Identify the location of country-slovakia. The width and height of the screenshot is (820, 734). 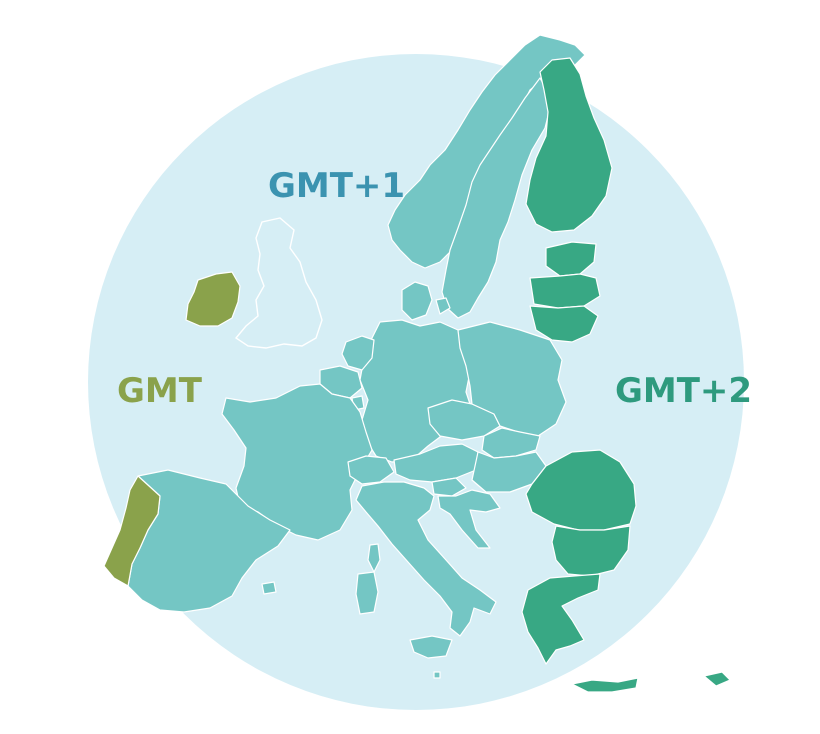
(511, 443).